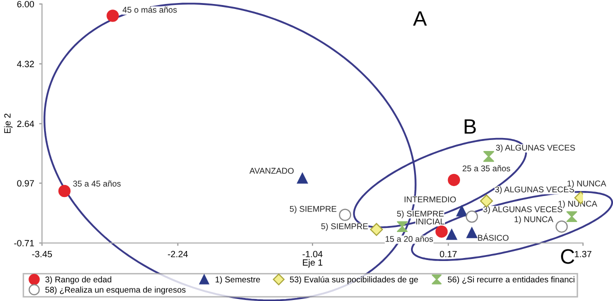 This screenshot has width=613, height=301. What do you see at coordinates (78, 280) in the screenshot?
I see `legend-label: 3) Rango de edad` at bounding box center [78, 280].